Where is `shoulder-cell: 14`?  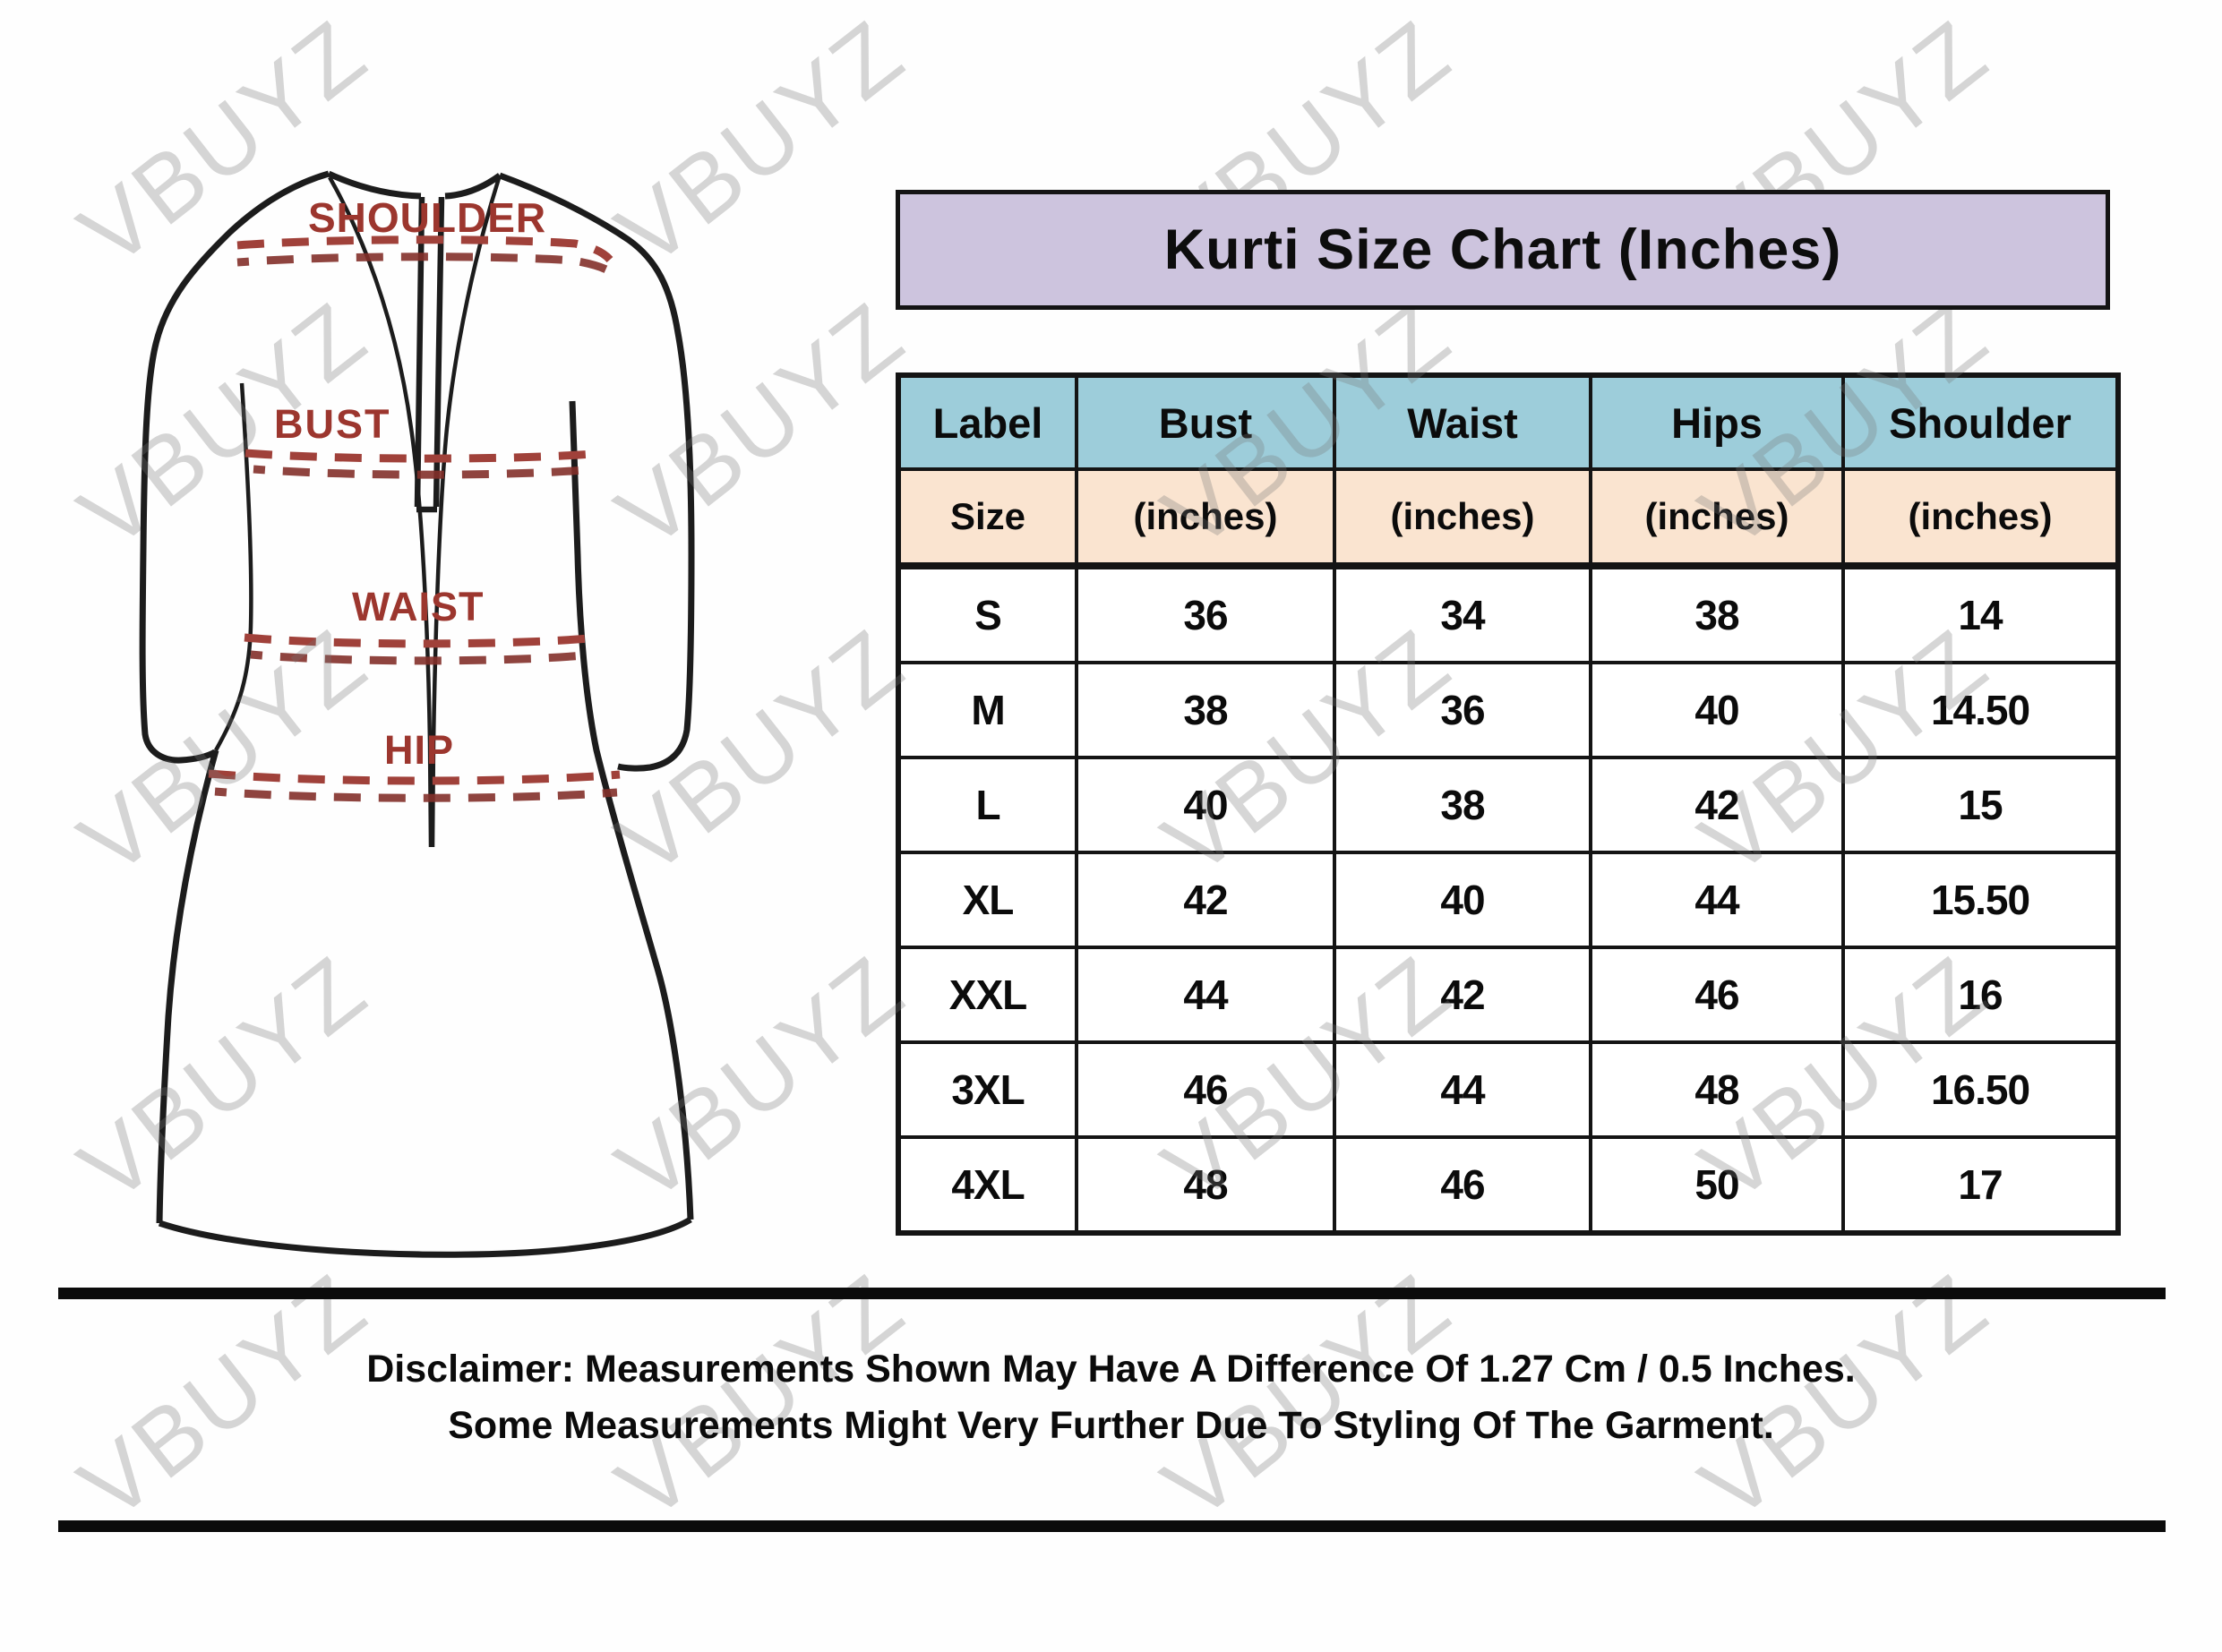 shoulder-cell: 14 is located at coordinates (1980, 615).